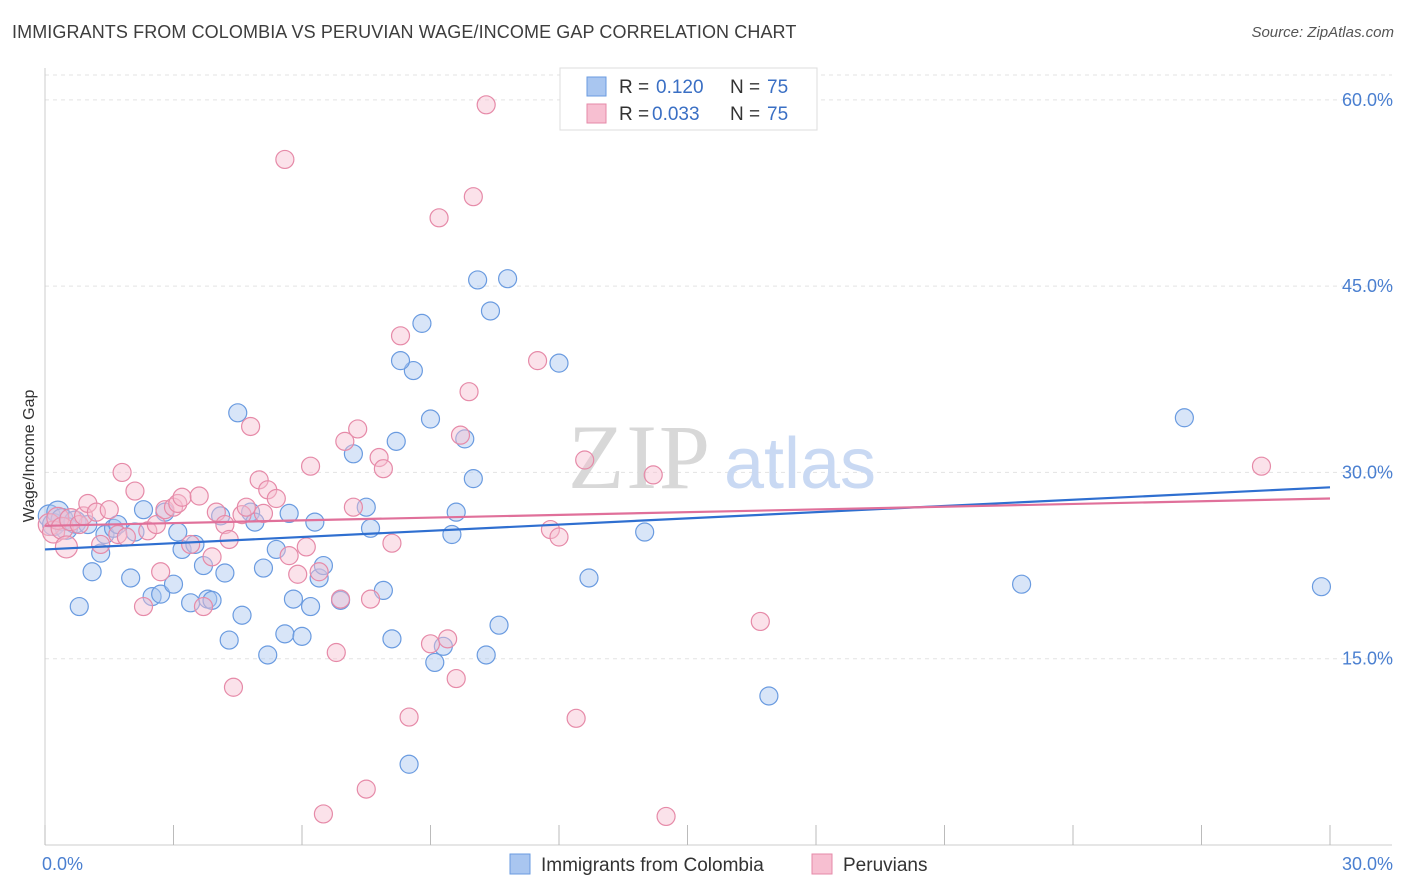 Image resolution: width=1406 pixels, height=892 pixels. I want to click on x-tick-label-start: 0.0%, so click(62, 864).